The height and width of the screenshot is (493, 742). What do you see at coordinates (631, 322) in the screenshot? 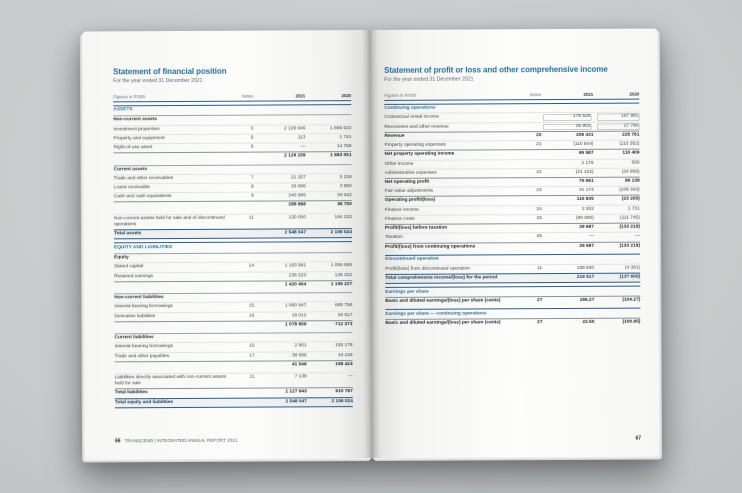
I see `table-cell: (100.95)` at bounding box center [631, 322].